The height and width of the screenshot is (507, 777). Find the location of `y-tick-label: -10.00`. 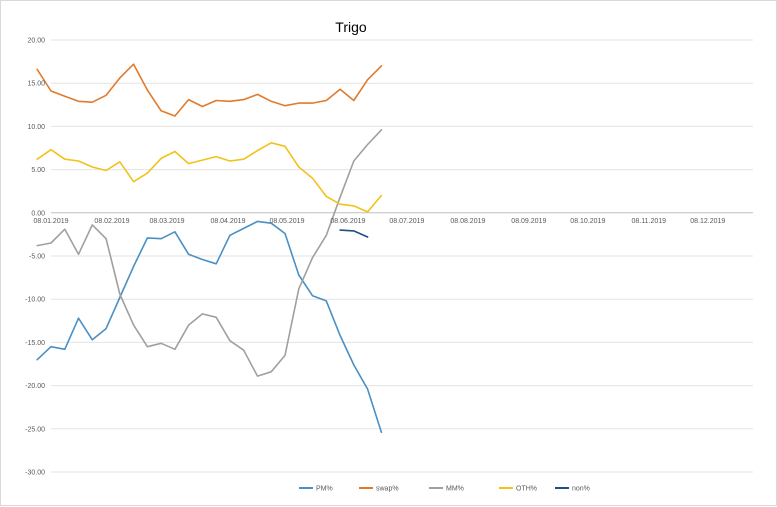

y-tick-label: -10.00 is located at coordinates (35, 300).